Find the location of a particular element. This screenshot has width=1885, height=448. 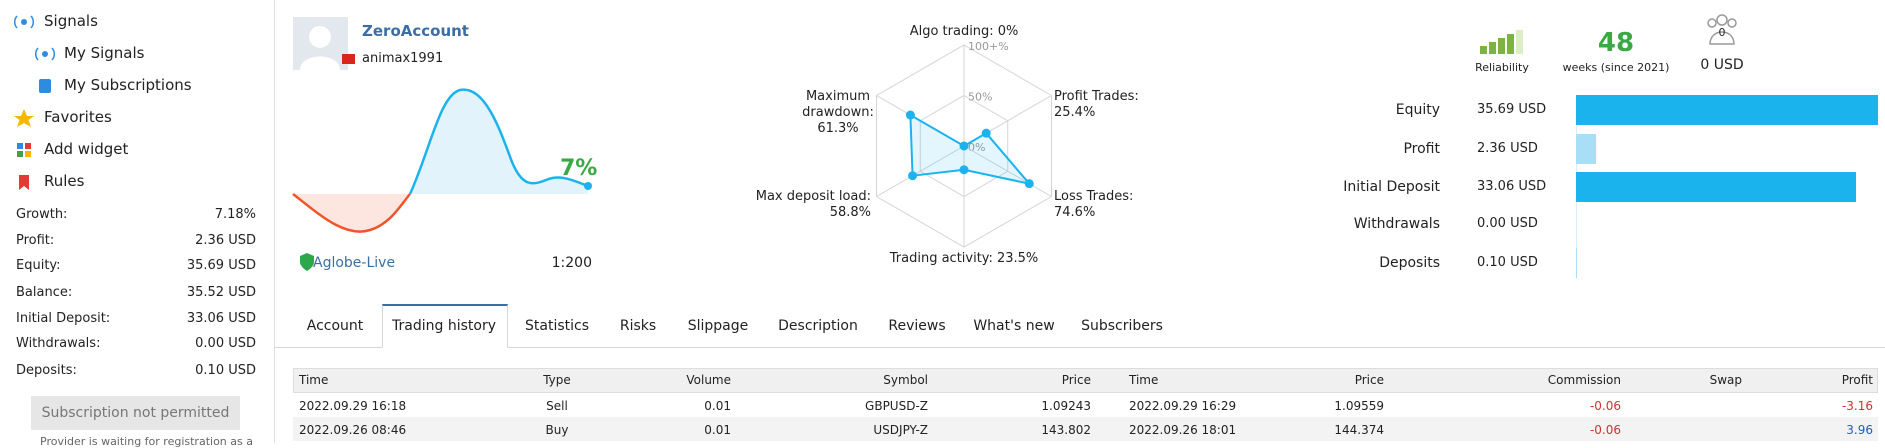

menu-item: My Signals is located at coordinates (104, 53).